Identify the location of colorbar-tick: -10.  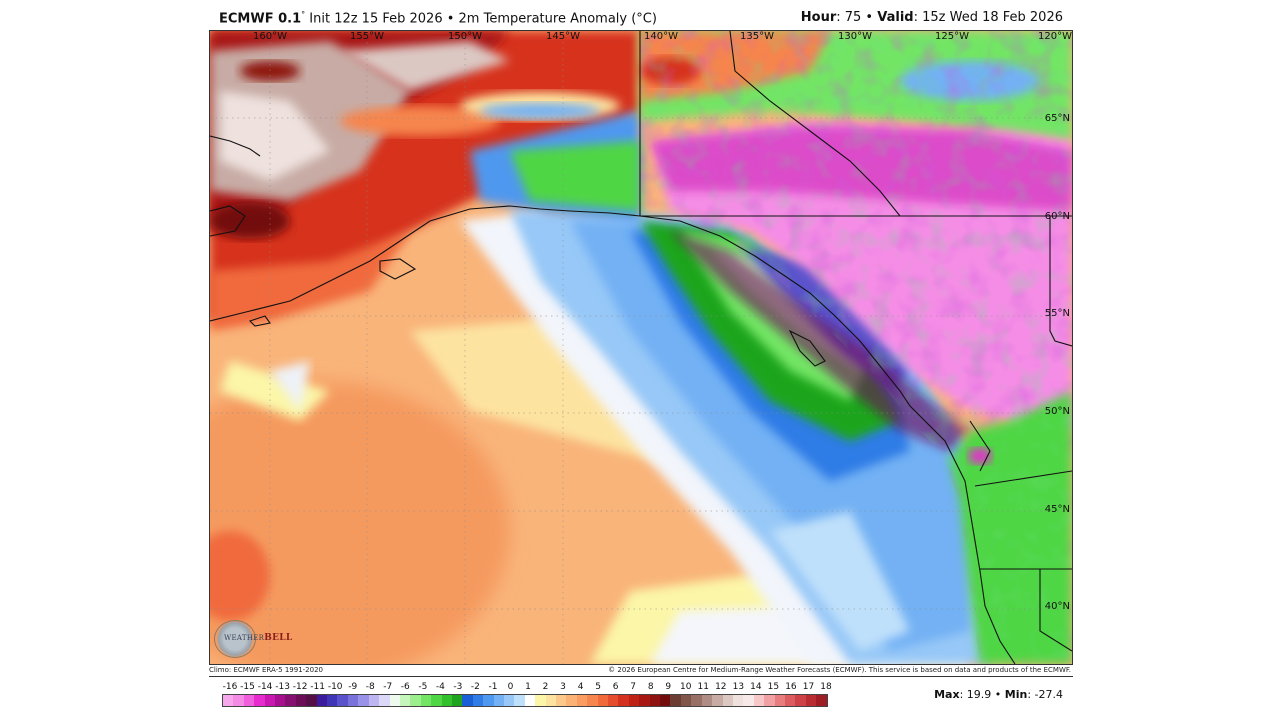
(335, 687).